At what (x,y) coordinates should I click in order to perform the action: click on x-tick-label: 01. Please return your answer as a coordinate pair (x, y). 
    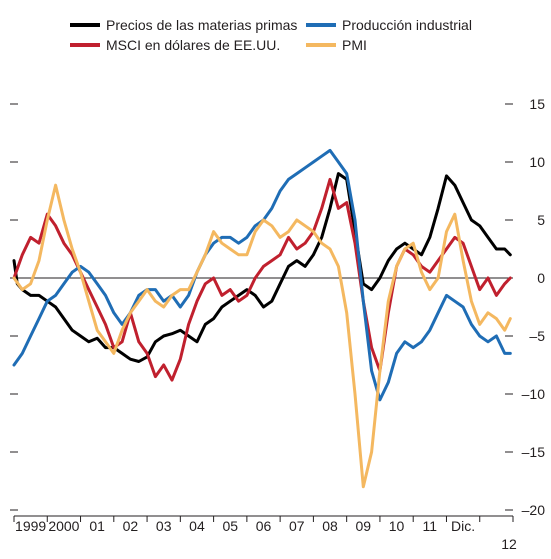
    Looking at the image, I should click on (97, 526).